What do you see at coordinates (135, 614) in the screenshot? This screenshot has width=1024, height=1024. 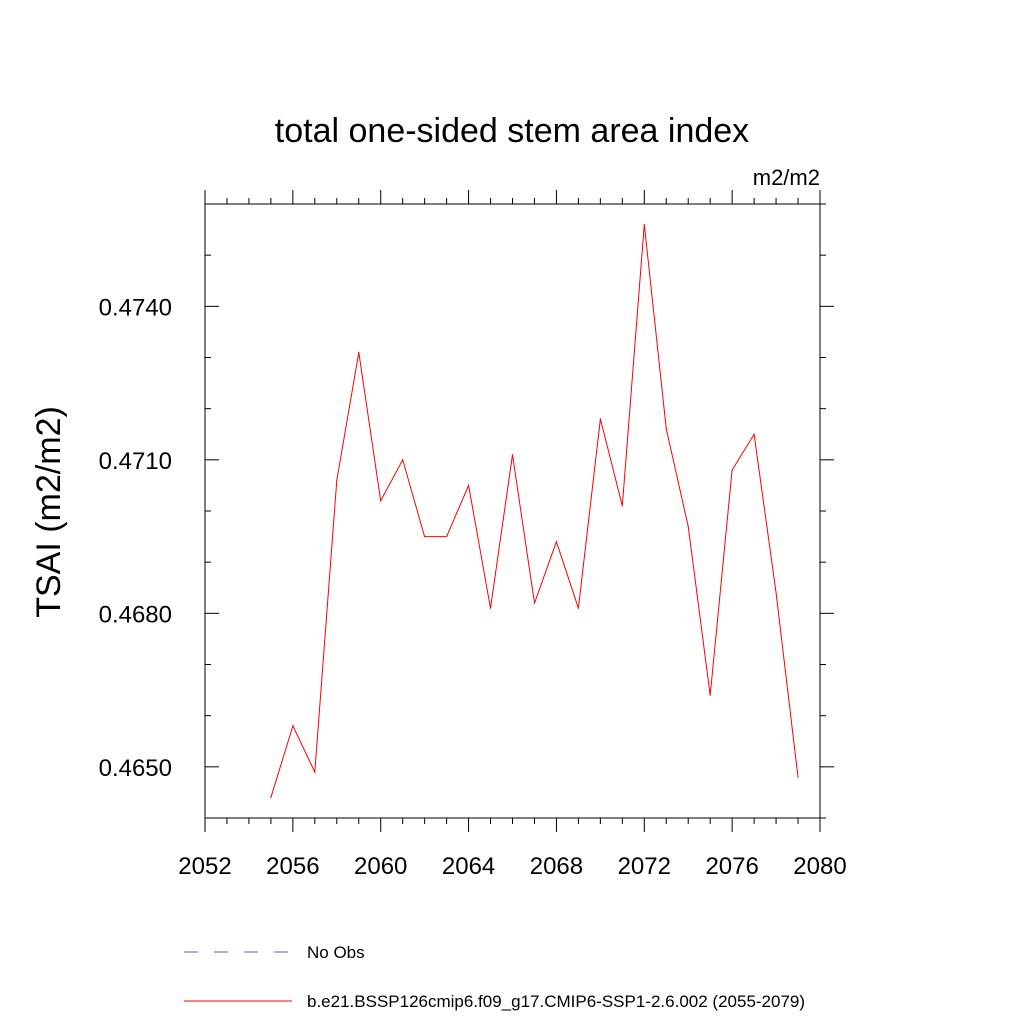 I see `y-tick-label: 0.4680` at bounding box center [135, 614].